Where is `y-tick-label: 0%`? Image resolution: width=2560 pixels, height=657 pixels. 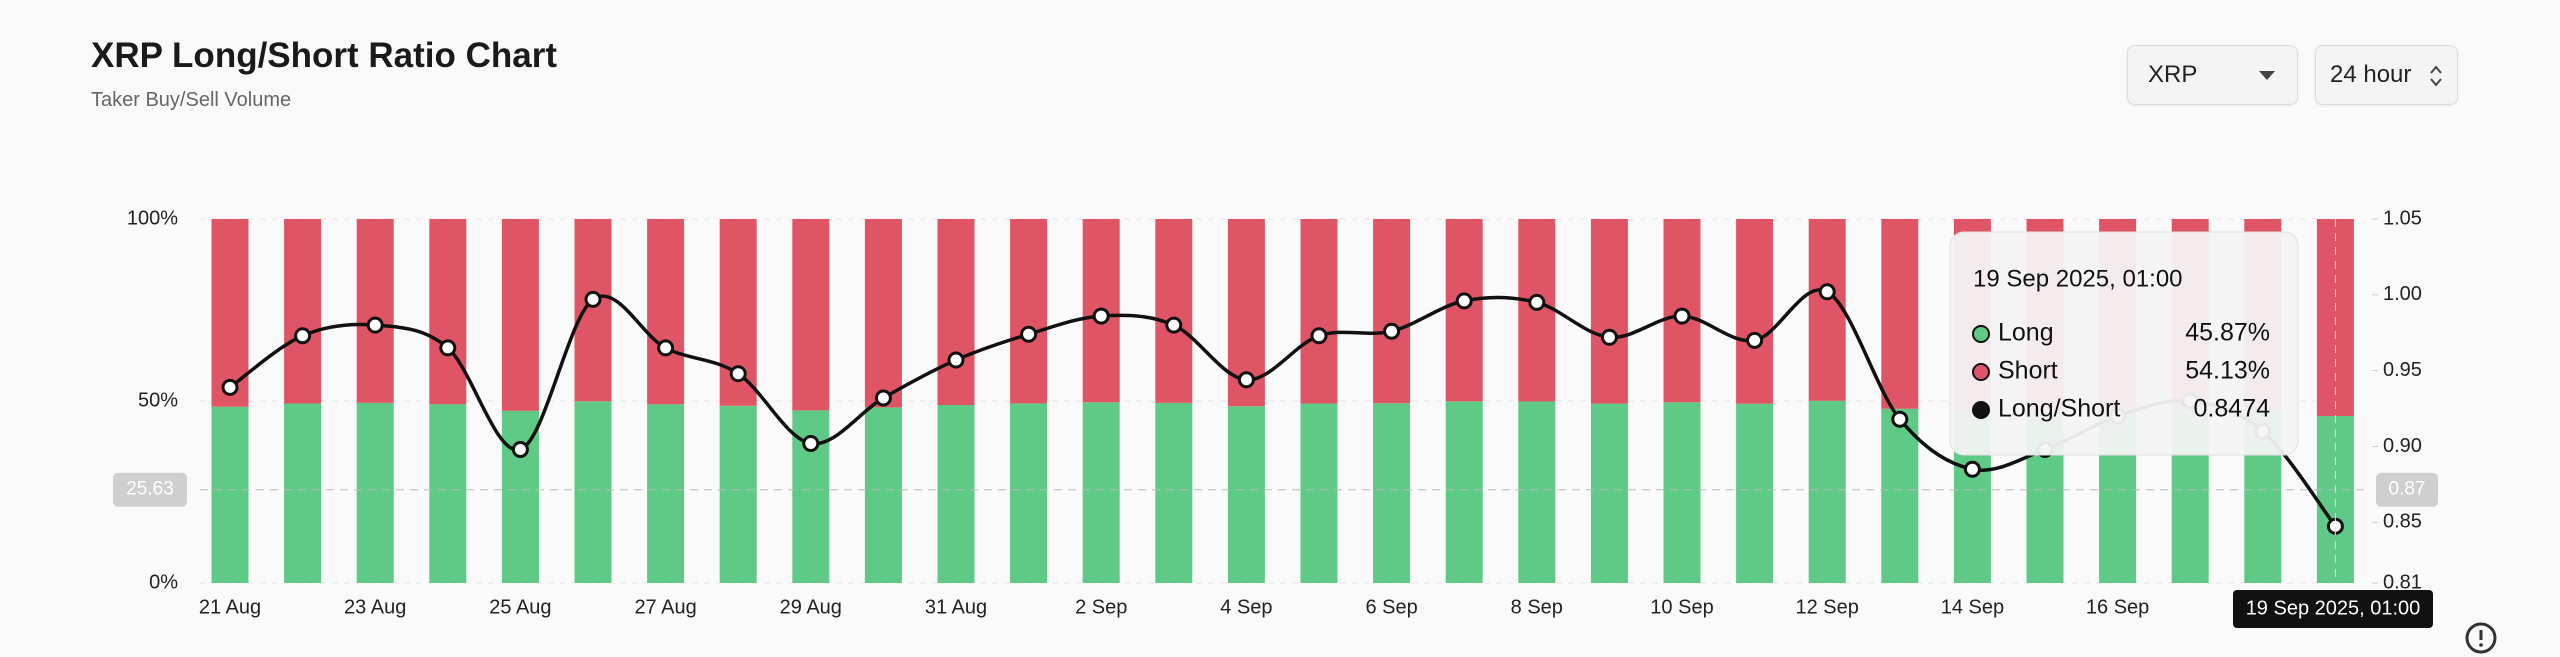 y-tick-label: 0% is located at coordinates (163, 582).